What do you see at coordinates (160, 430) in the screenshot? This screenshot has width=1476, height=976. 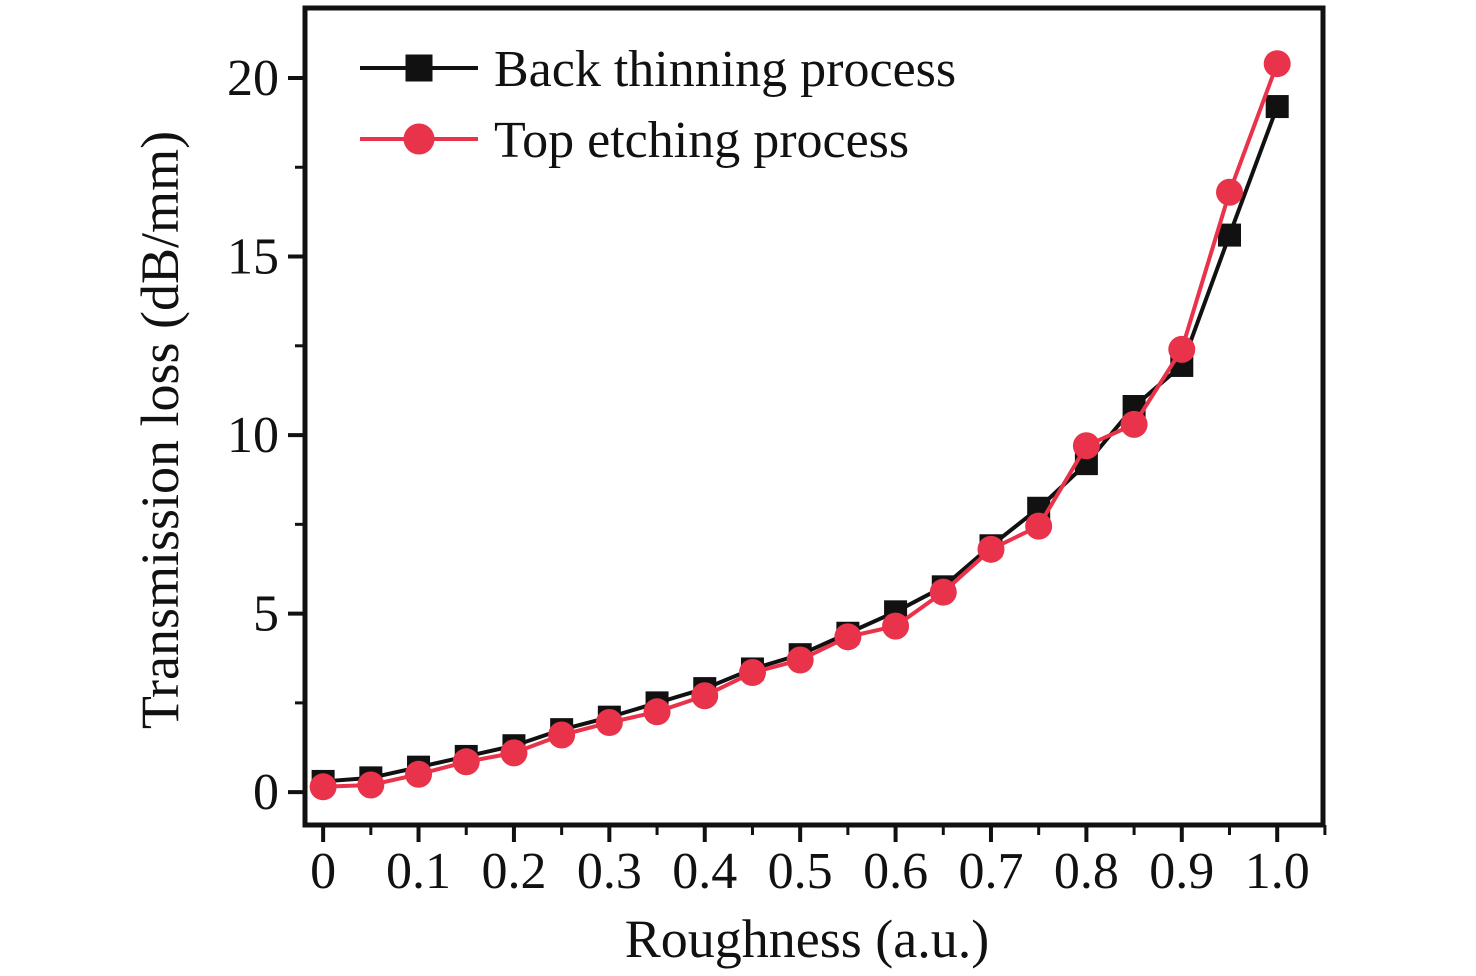 I see `y-axis-title: Transmission loss (dB/mm)` at bounding box center [160, 430].